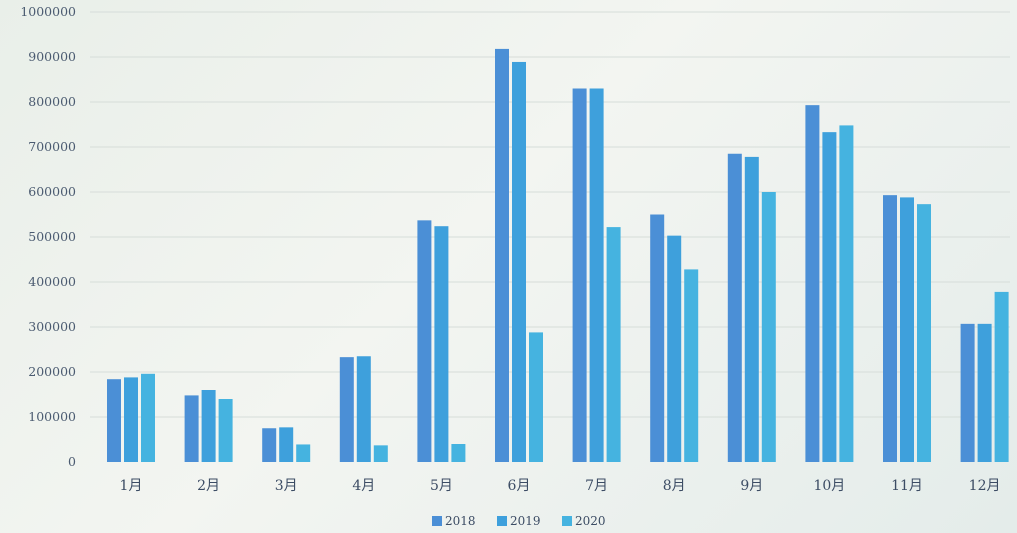  What do you see at coordinates (502, 521) in the screenshot?
I see `legend-swatch-2019` at bounding box center [502, 521].